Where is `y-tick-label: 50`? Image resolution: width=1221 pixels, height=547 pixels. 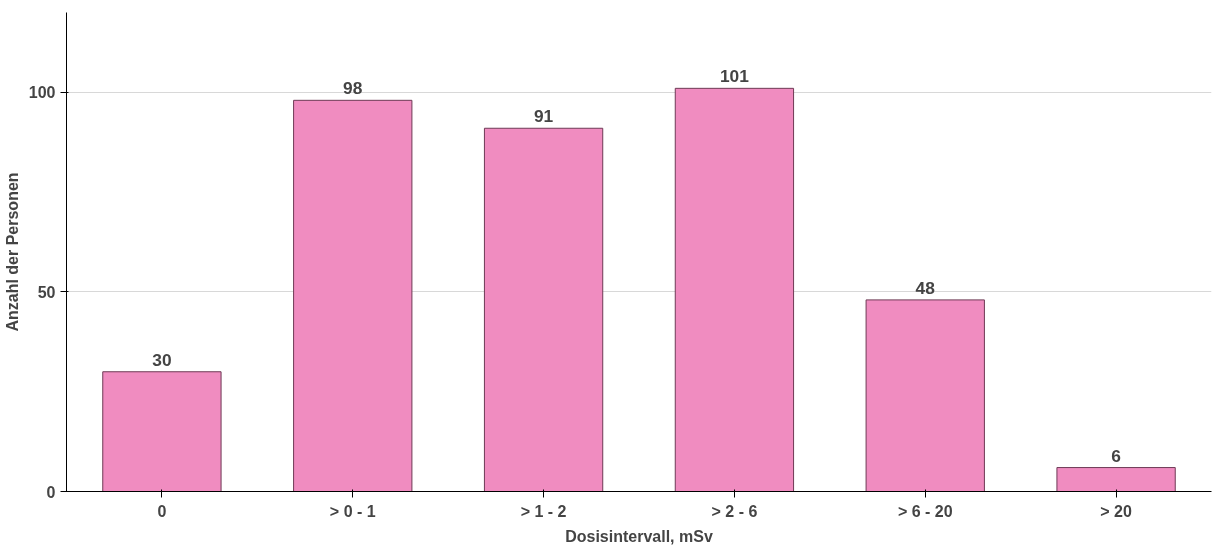 y-tick-label: 50 is located at coordinates (46, 292).